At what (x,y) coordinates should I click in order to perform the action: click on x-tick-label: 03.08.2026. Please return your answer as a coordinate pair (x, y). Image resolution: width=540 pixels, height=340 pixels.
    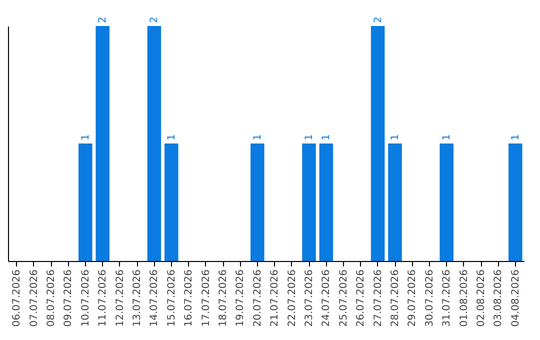
    Looking at the image, I should click on (498, 298).